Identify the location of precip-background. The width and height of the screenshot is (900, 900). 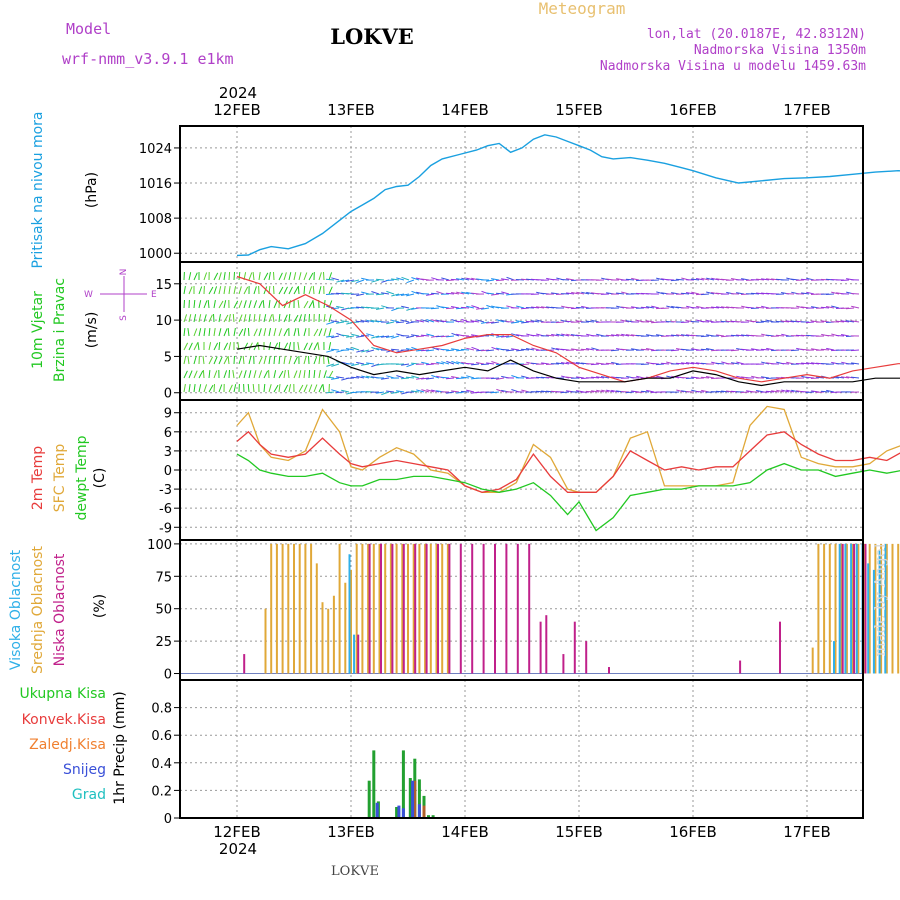
(521, 749).